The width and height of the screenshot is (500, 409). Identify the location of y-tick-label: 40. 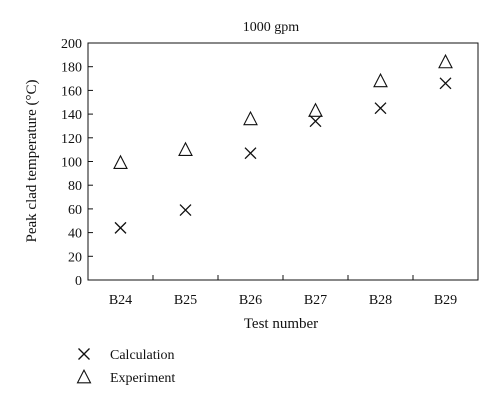
(75, 234).